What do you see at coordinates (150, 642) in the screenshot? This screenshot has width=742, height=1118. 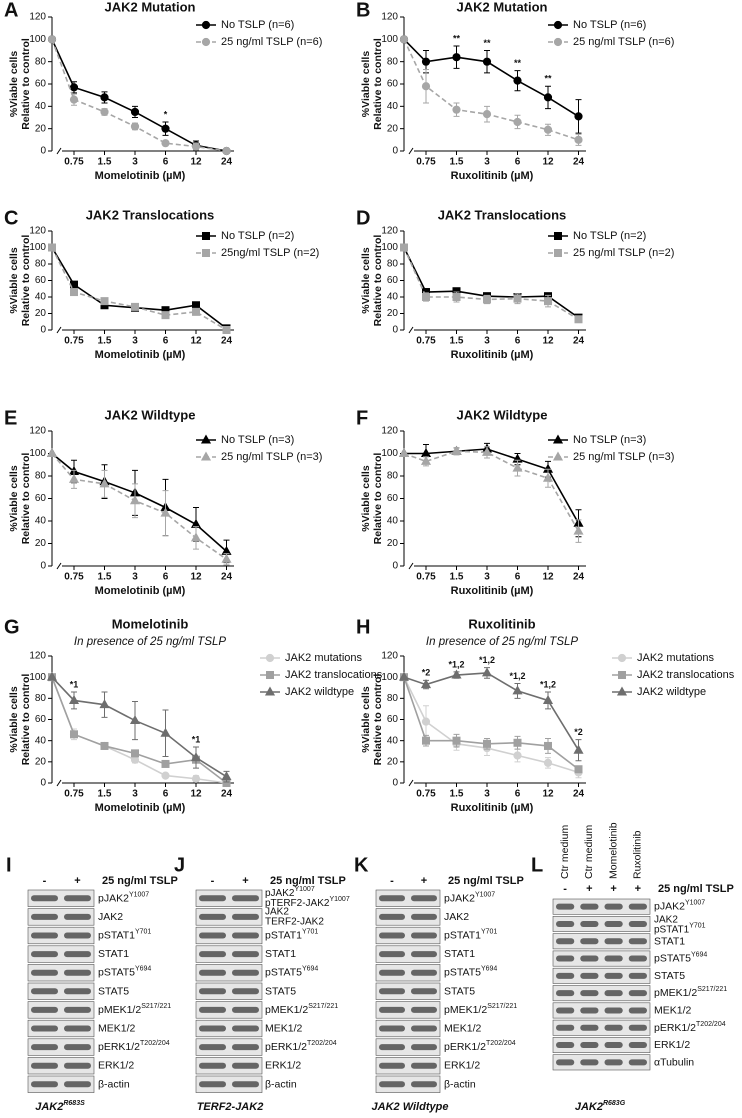 I see `chart-subtitle: In presence of 25 ng/ml TSLP` at bounding box center [150, 642].